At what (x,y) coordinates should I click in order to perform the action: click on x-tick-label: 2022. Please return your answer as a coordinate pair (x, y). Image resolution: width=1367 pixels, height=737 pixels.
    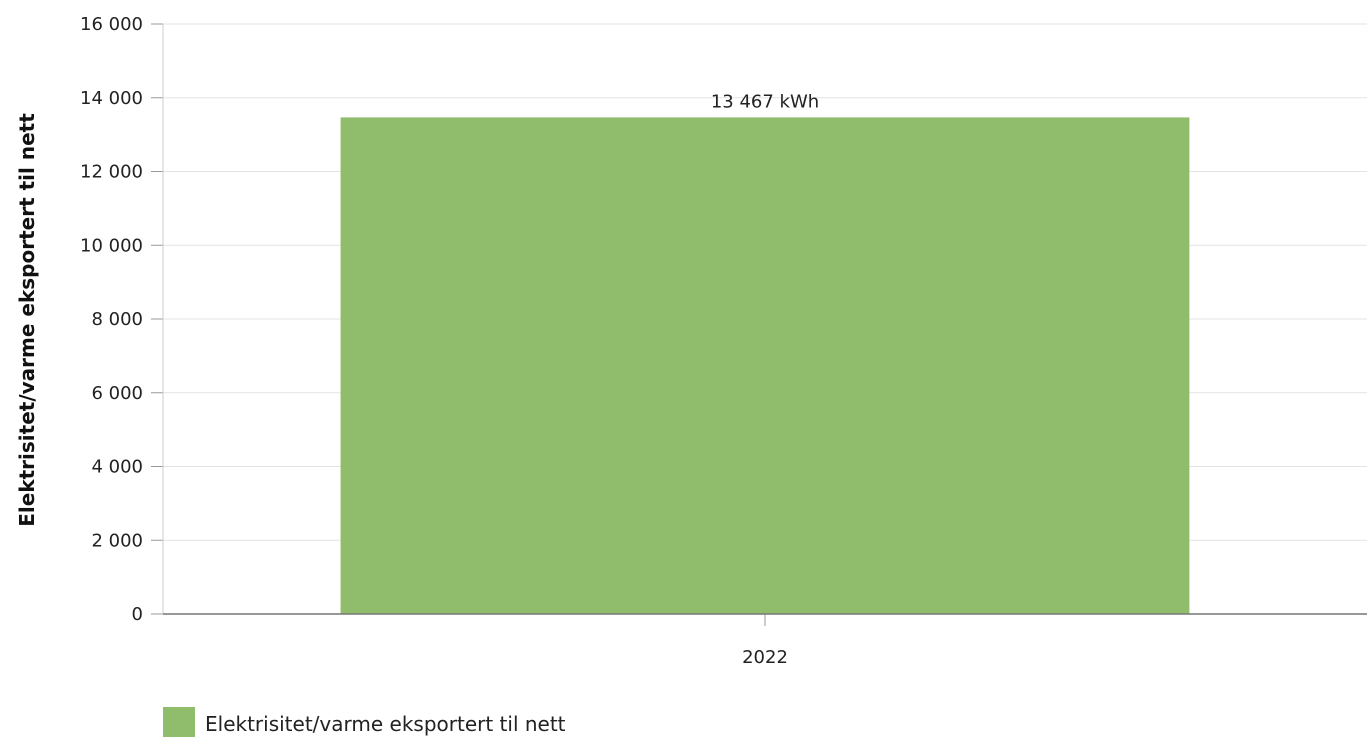
    Looking at the image, I should click on (765, 657).